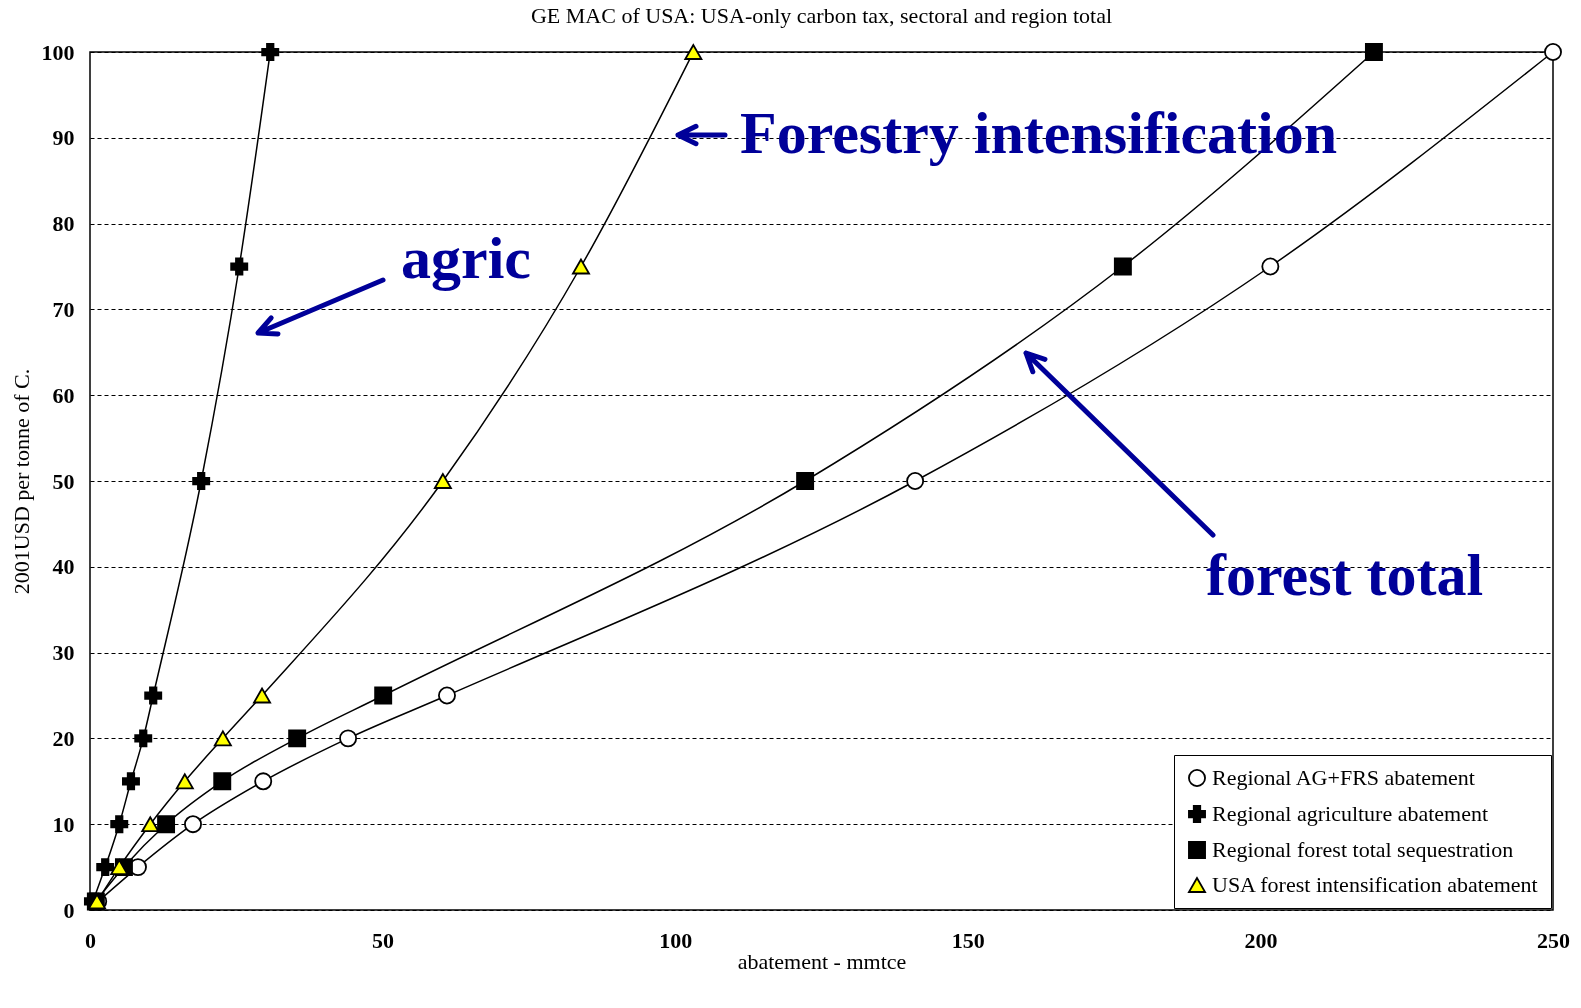  I want to click on x-tick-label: 200, so click(1261, 940).